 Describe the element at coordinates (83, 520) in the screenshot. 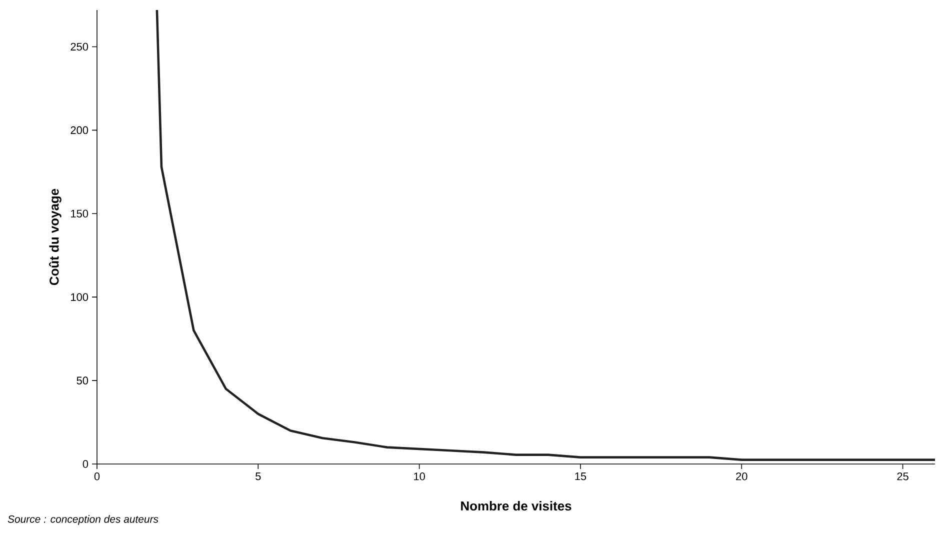

I see `source-note: Source : conception des auteurs` at that location.